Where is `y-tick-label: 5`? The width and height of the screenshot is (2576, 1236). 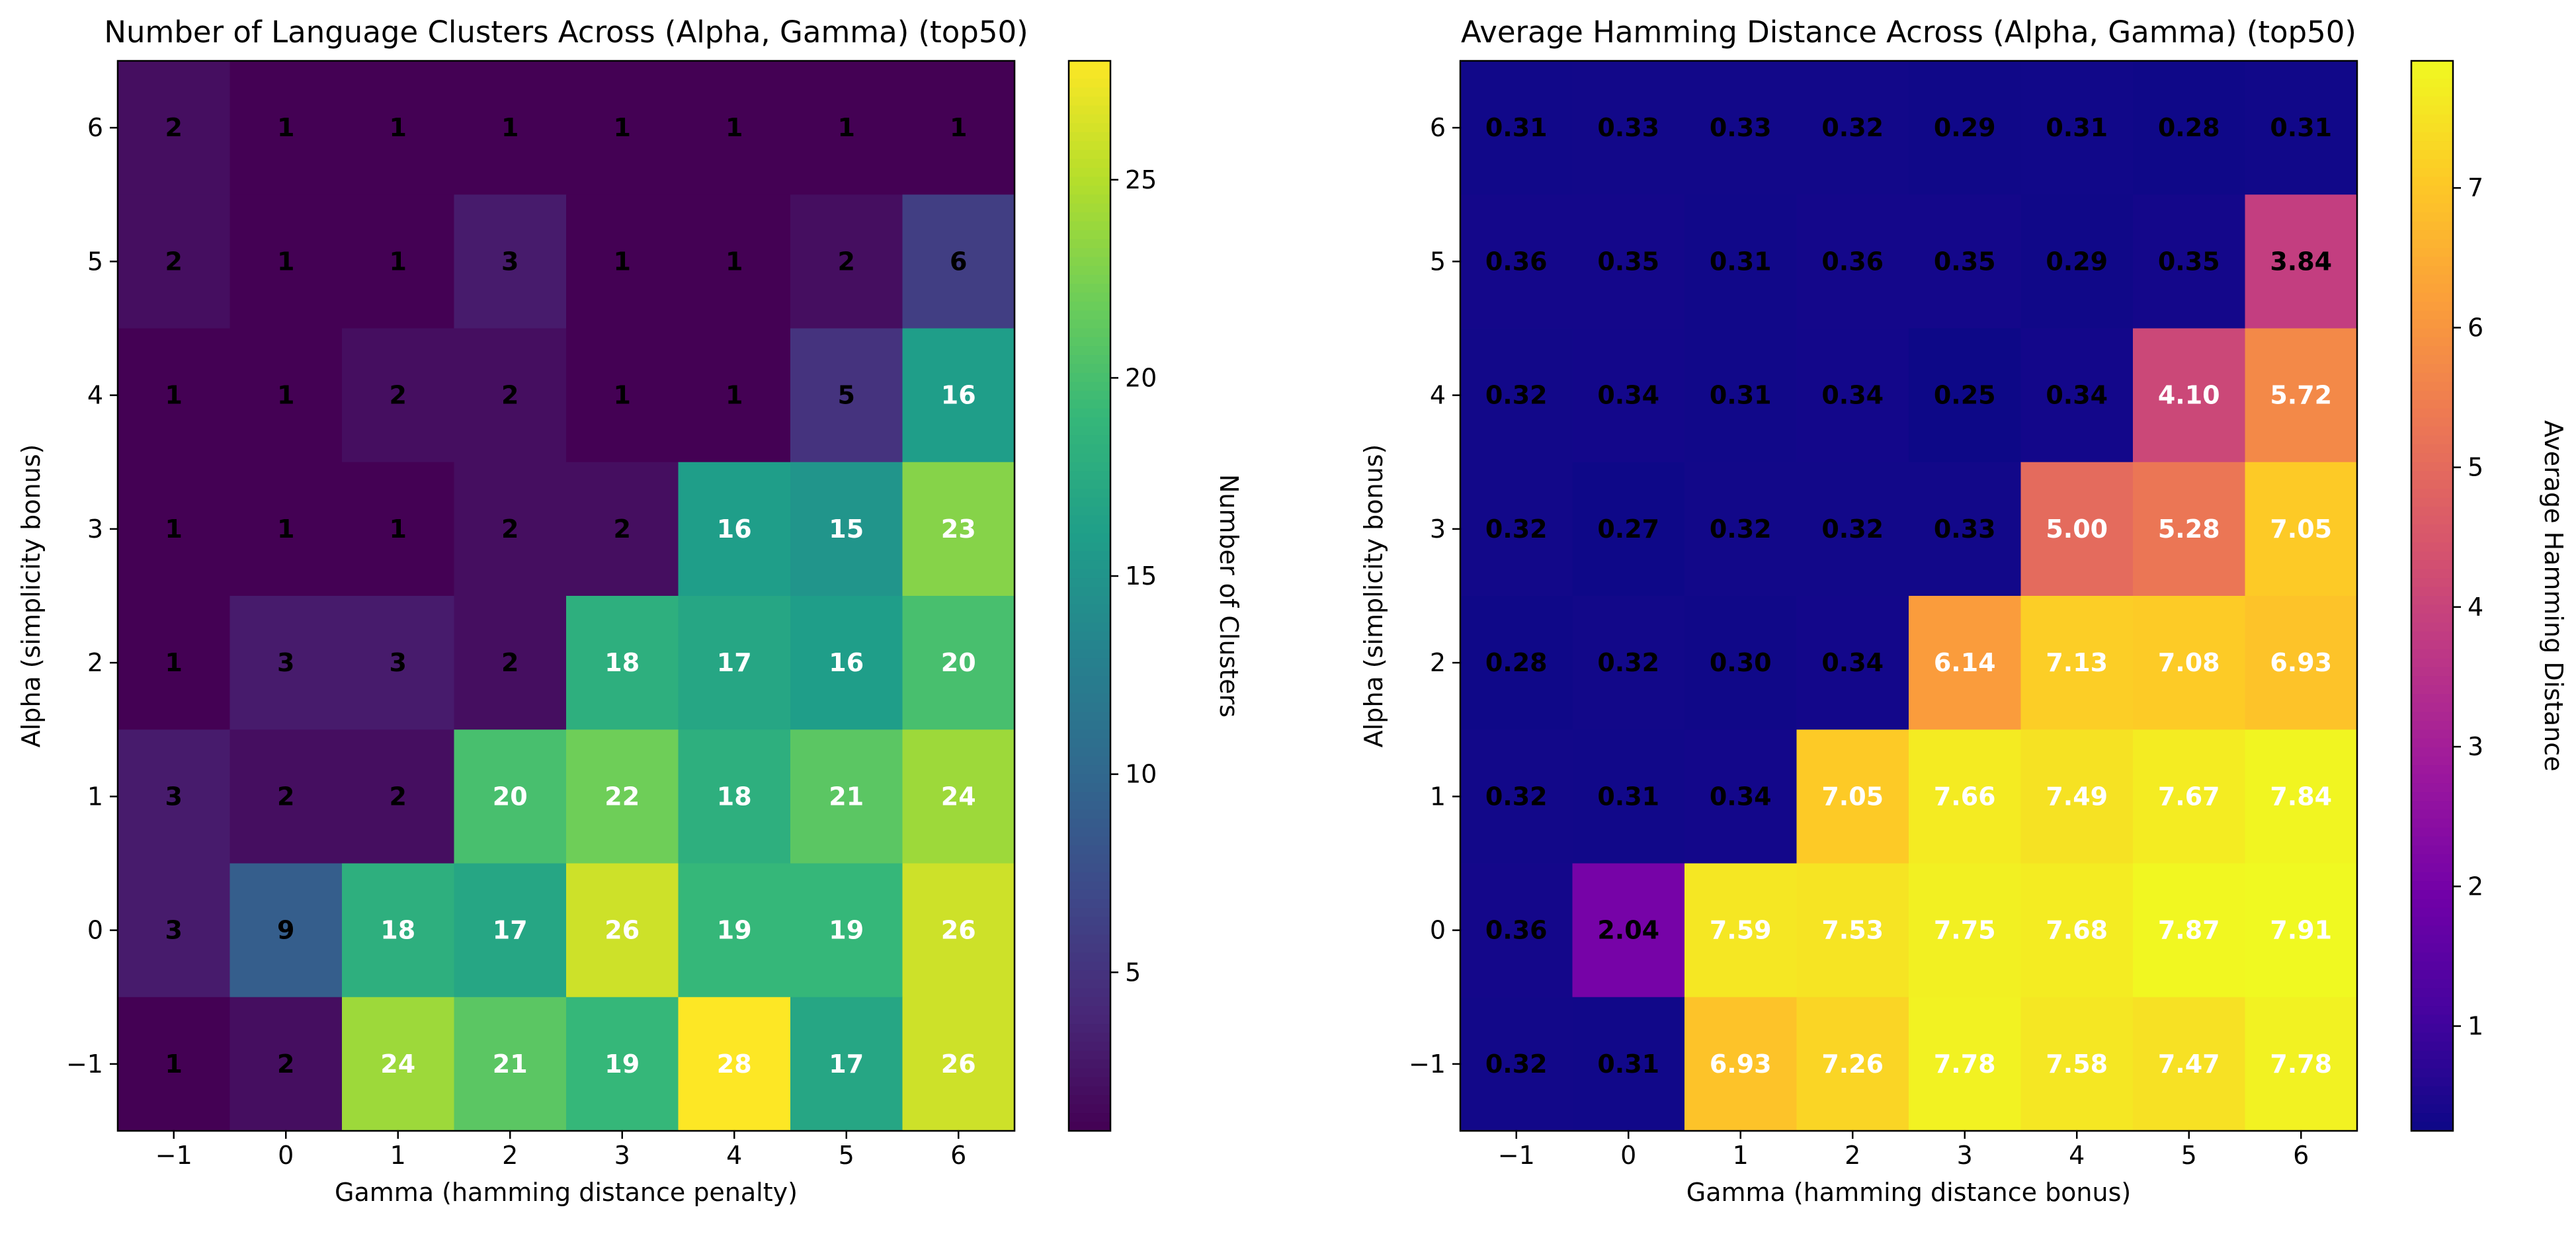
y-tick-label: 5 is located at coordinates (95, 261).